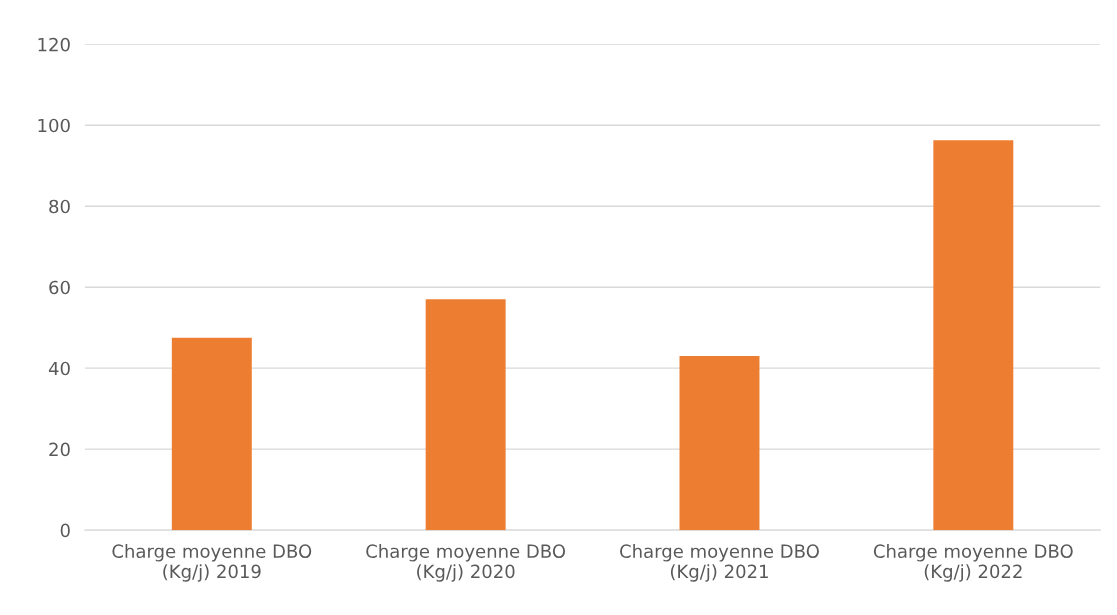  Describe the element at coordinates (466, 563) in the screenshot. I see `x-tick-label: Charge moyenne DBO (Kg/j) 2020` at that location.